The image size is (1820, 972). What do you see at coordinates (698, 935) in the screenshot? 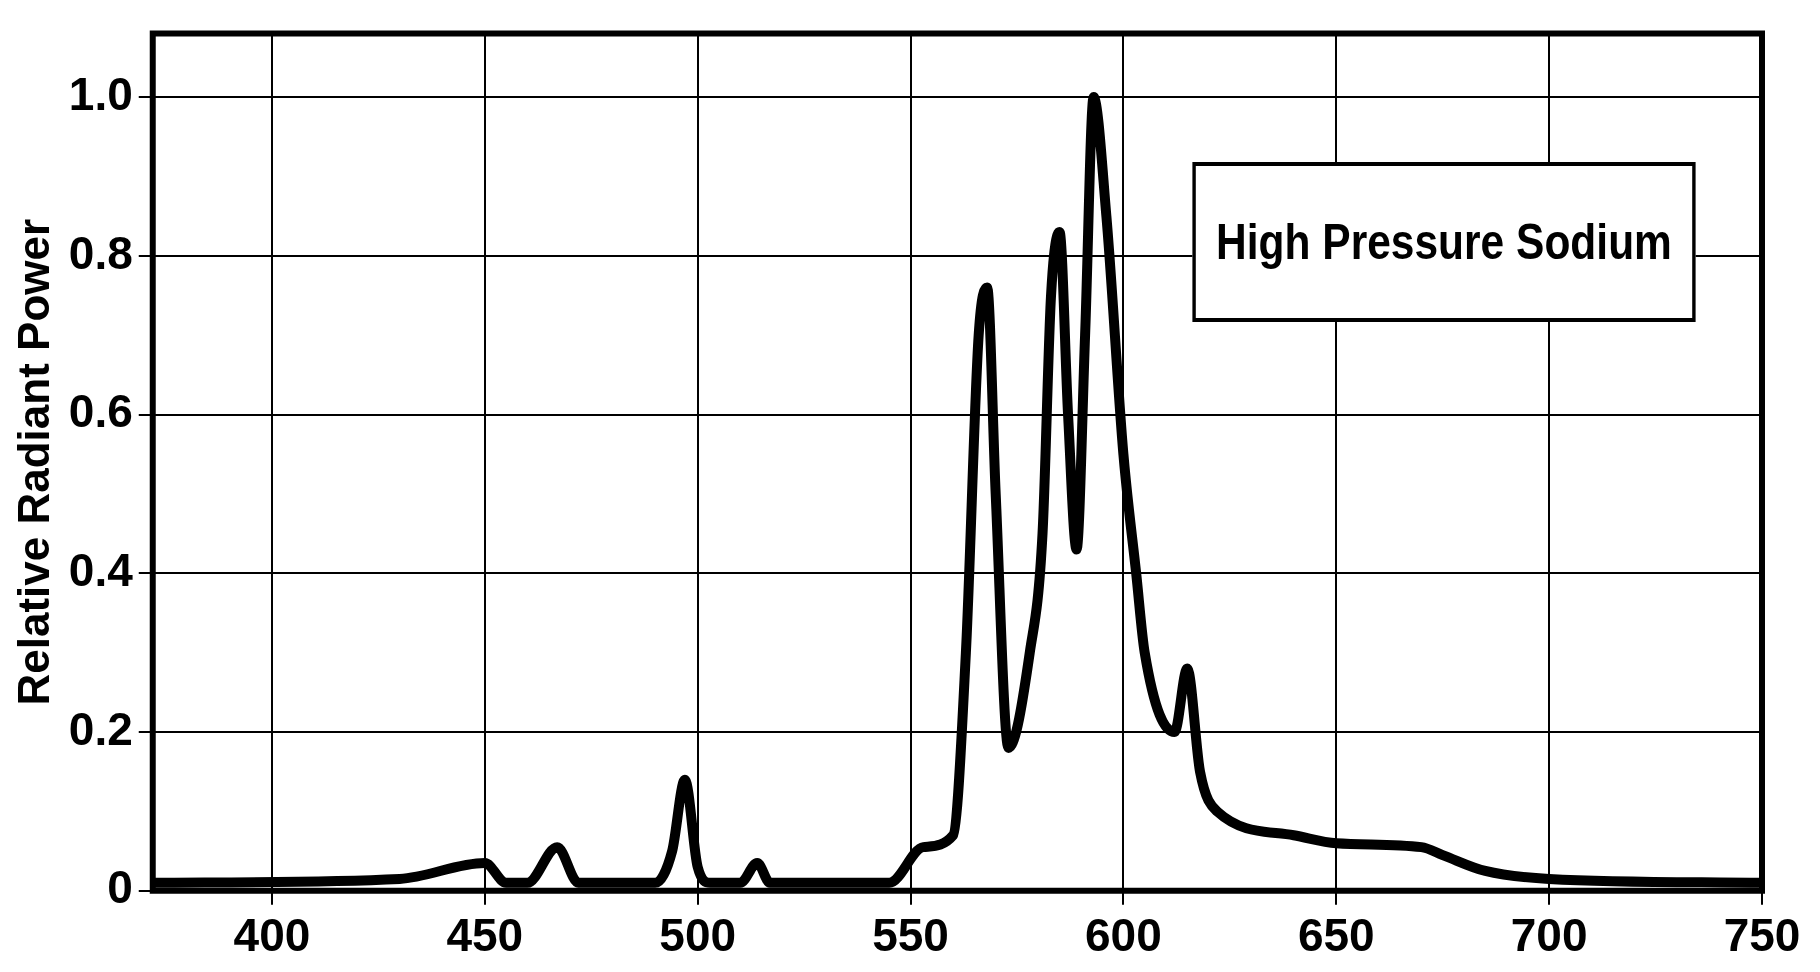
I see `x-tick-label: 500` at bounding box center [698, 935].